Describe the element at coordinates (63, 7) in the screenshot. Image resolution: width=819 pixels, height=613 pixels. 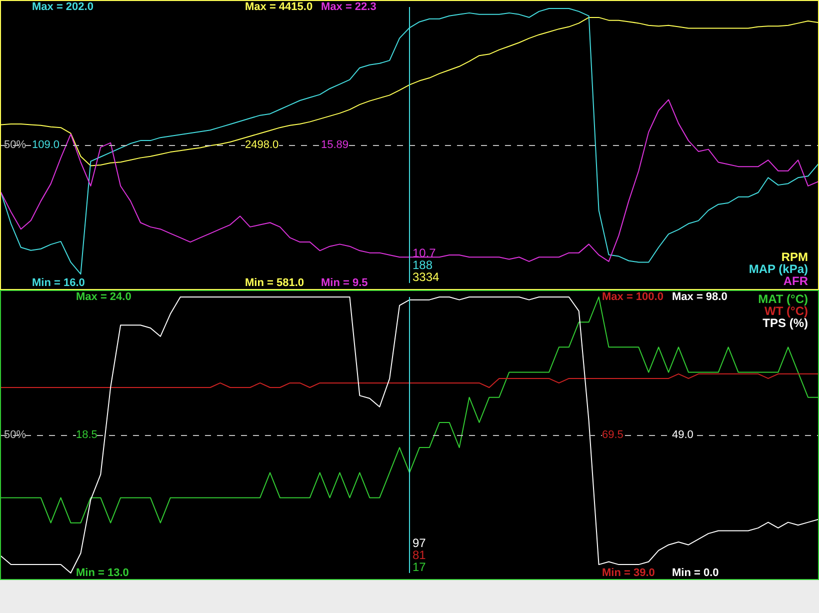
I see `y2-tick-label: Max = 202.0` at that location.